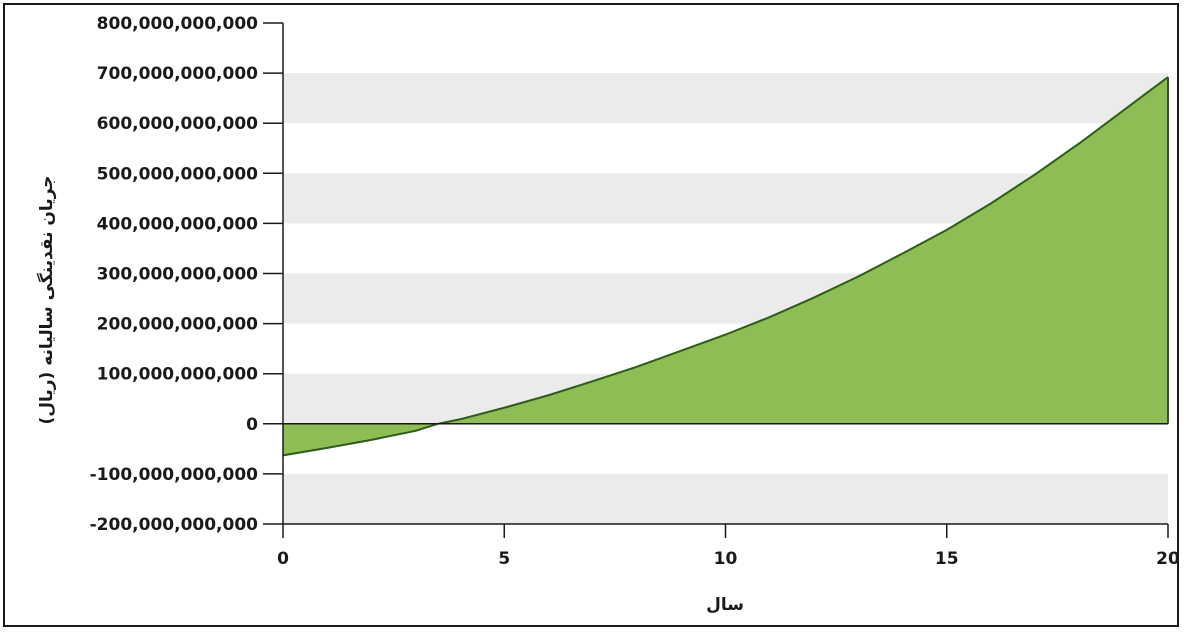 The width and height of the screenshot is (1184, 632). What do you see at coordinates (174, 475) in the screenshot?
I see `y-tick-label: -100,000,000,000` at bounding box center [174, 475].